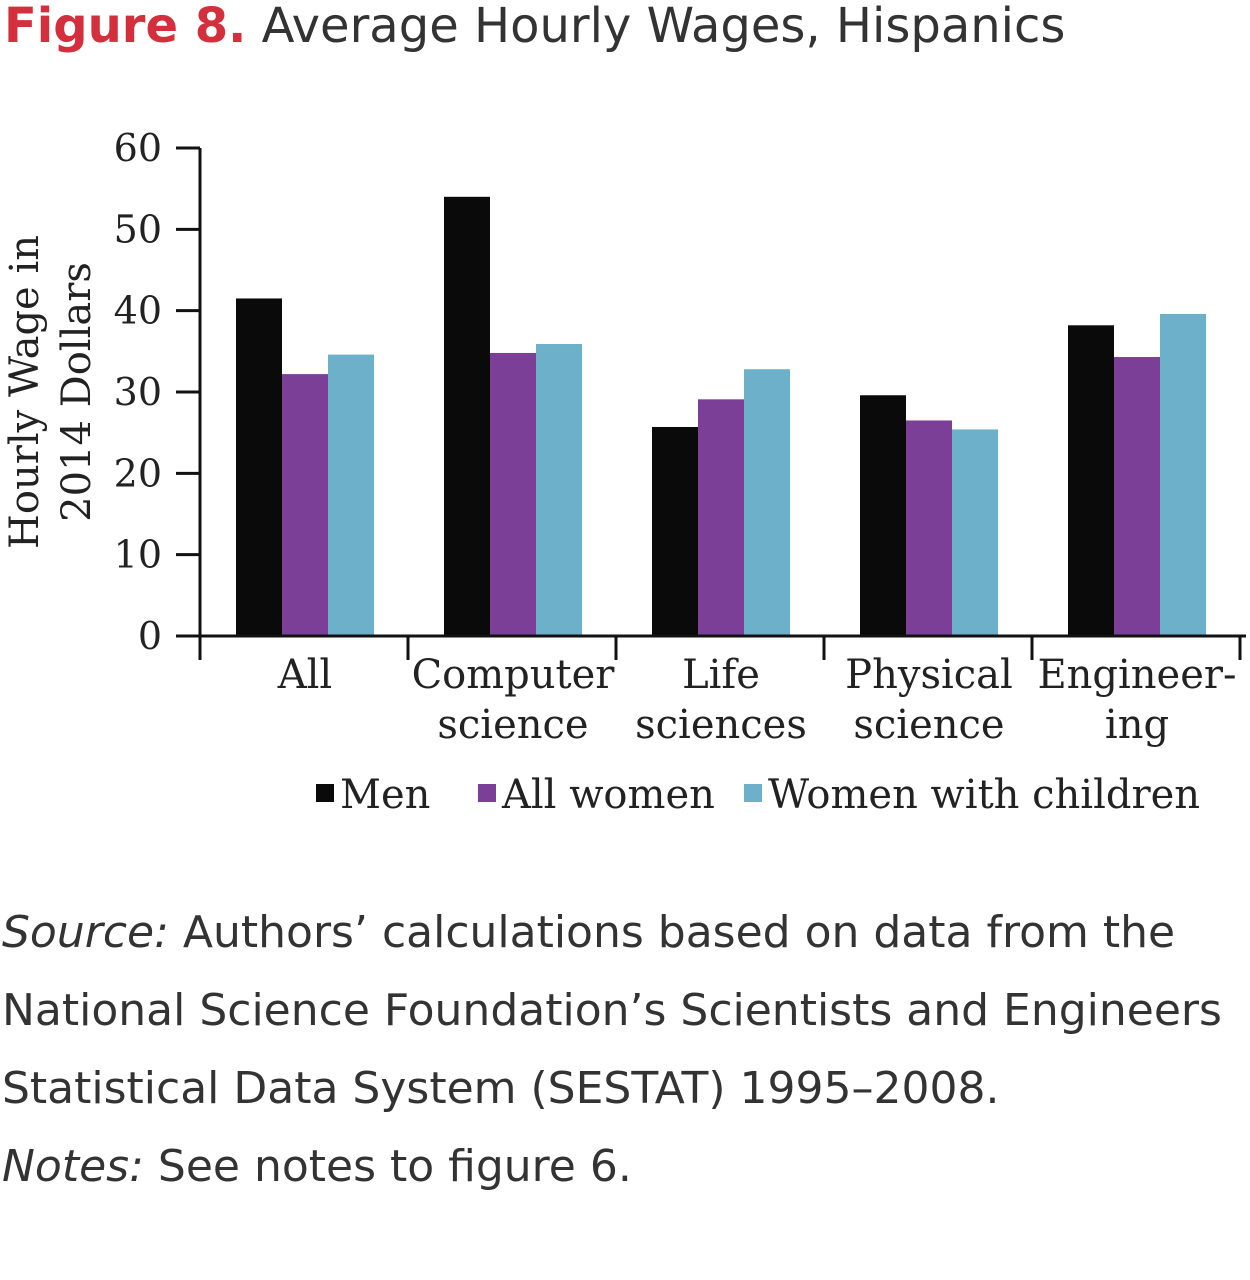  I want to click on figure-number: Figure 8., so click(125, 27).